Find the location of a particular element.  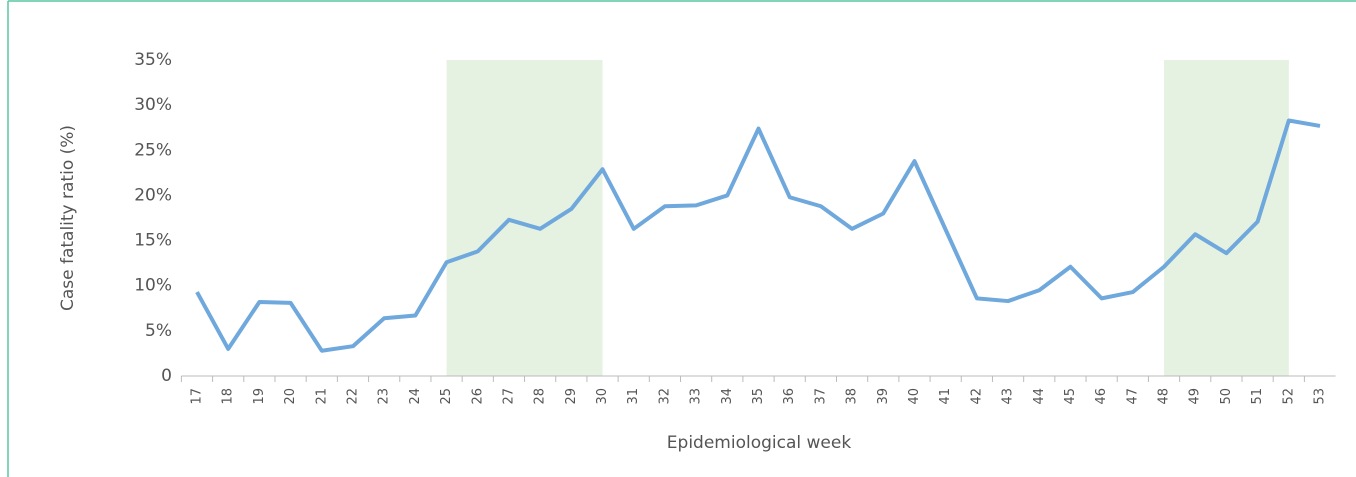

x-tick-label: 32 is located at coordinates (664, 396).